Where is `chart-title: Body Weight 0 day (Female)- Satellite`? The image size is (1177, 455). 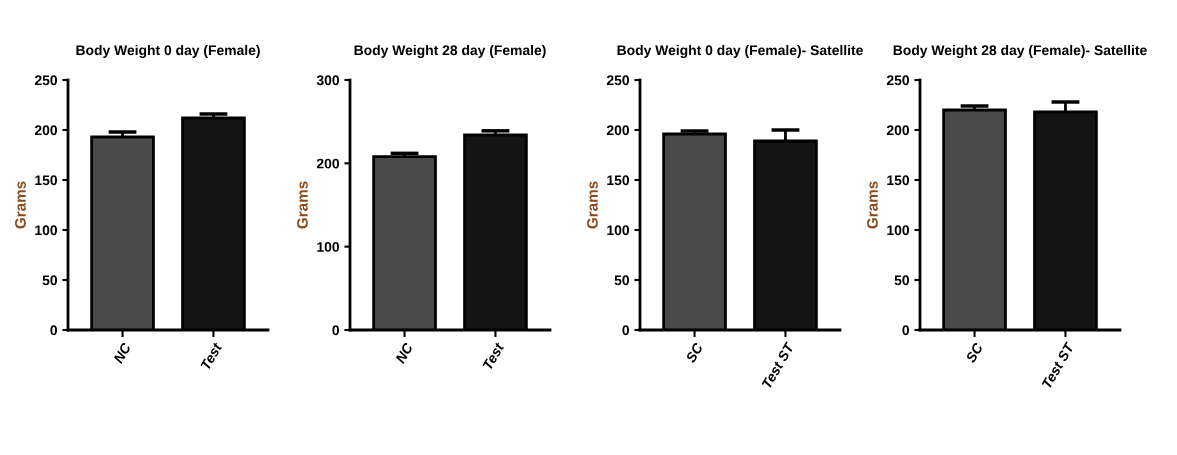
chart-title: Body Weight 0 day (Female)- Satellite is located at coordinates (740, 51).